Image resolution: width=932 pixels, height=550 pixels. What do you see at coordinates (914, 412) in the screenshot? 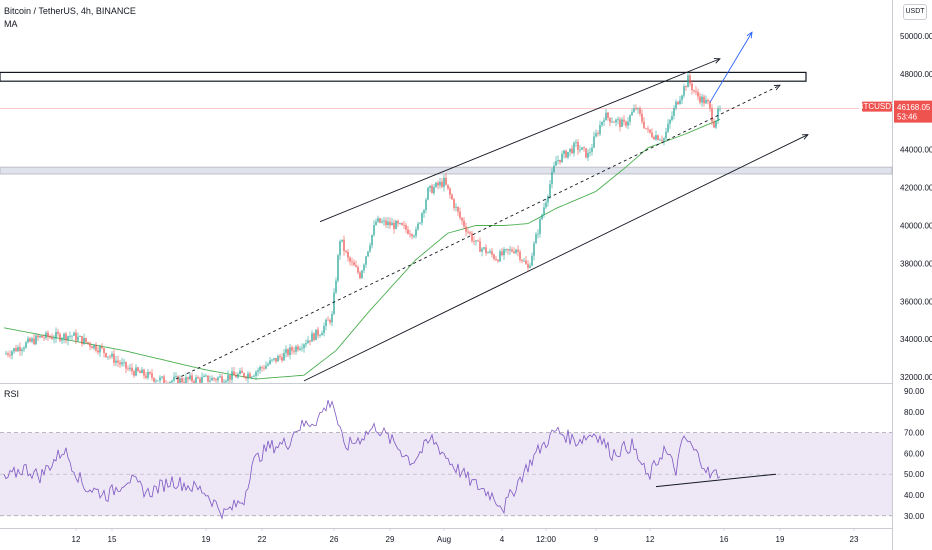
I see `rsi-tick-label: 80.00` at bounding box center [914, 412].